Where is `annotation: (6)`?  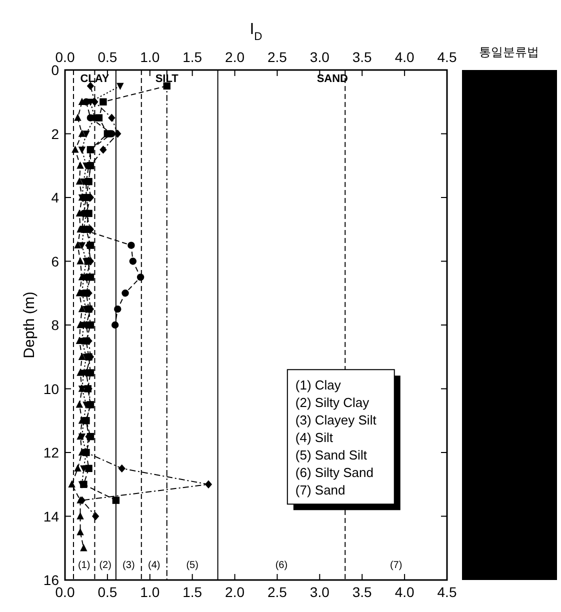 annotation: (6) is located at coordinates (281, 565).